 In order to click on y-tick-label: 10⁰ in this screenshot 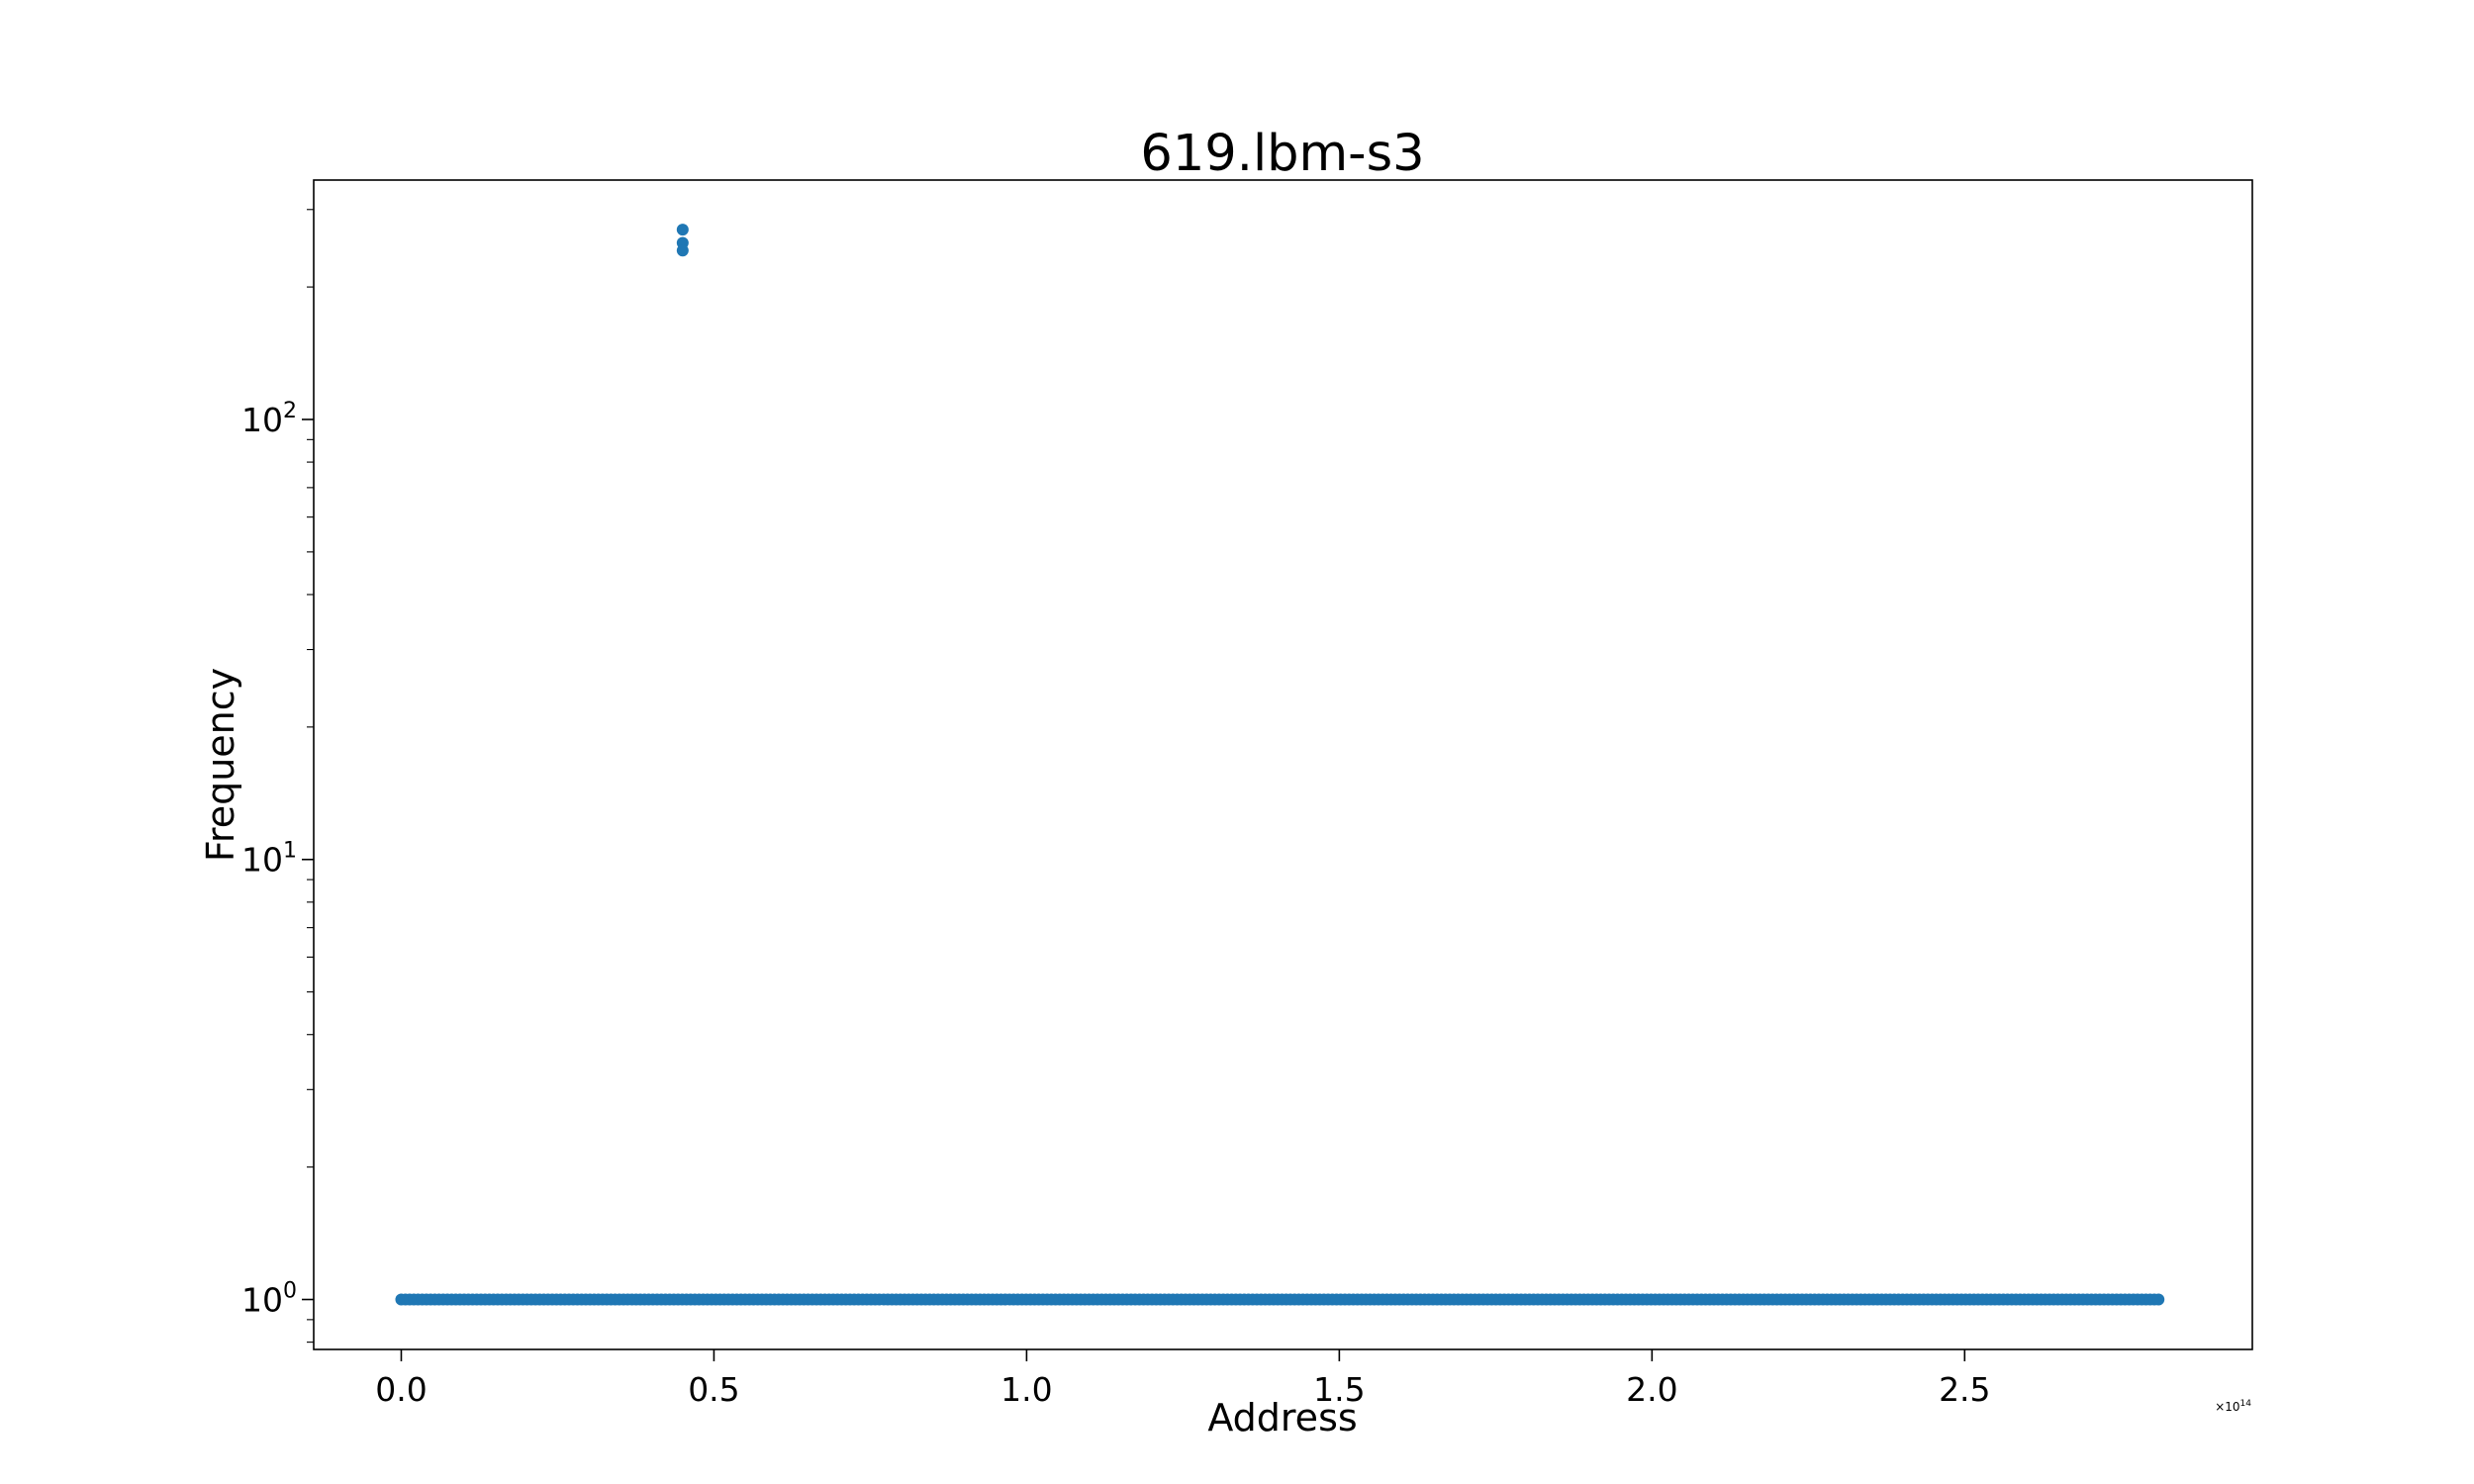, I will do `click(269, 1299)`.